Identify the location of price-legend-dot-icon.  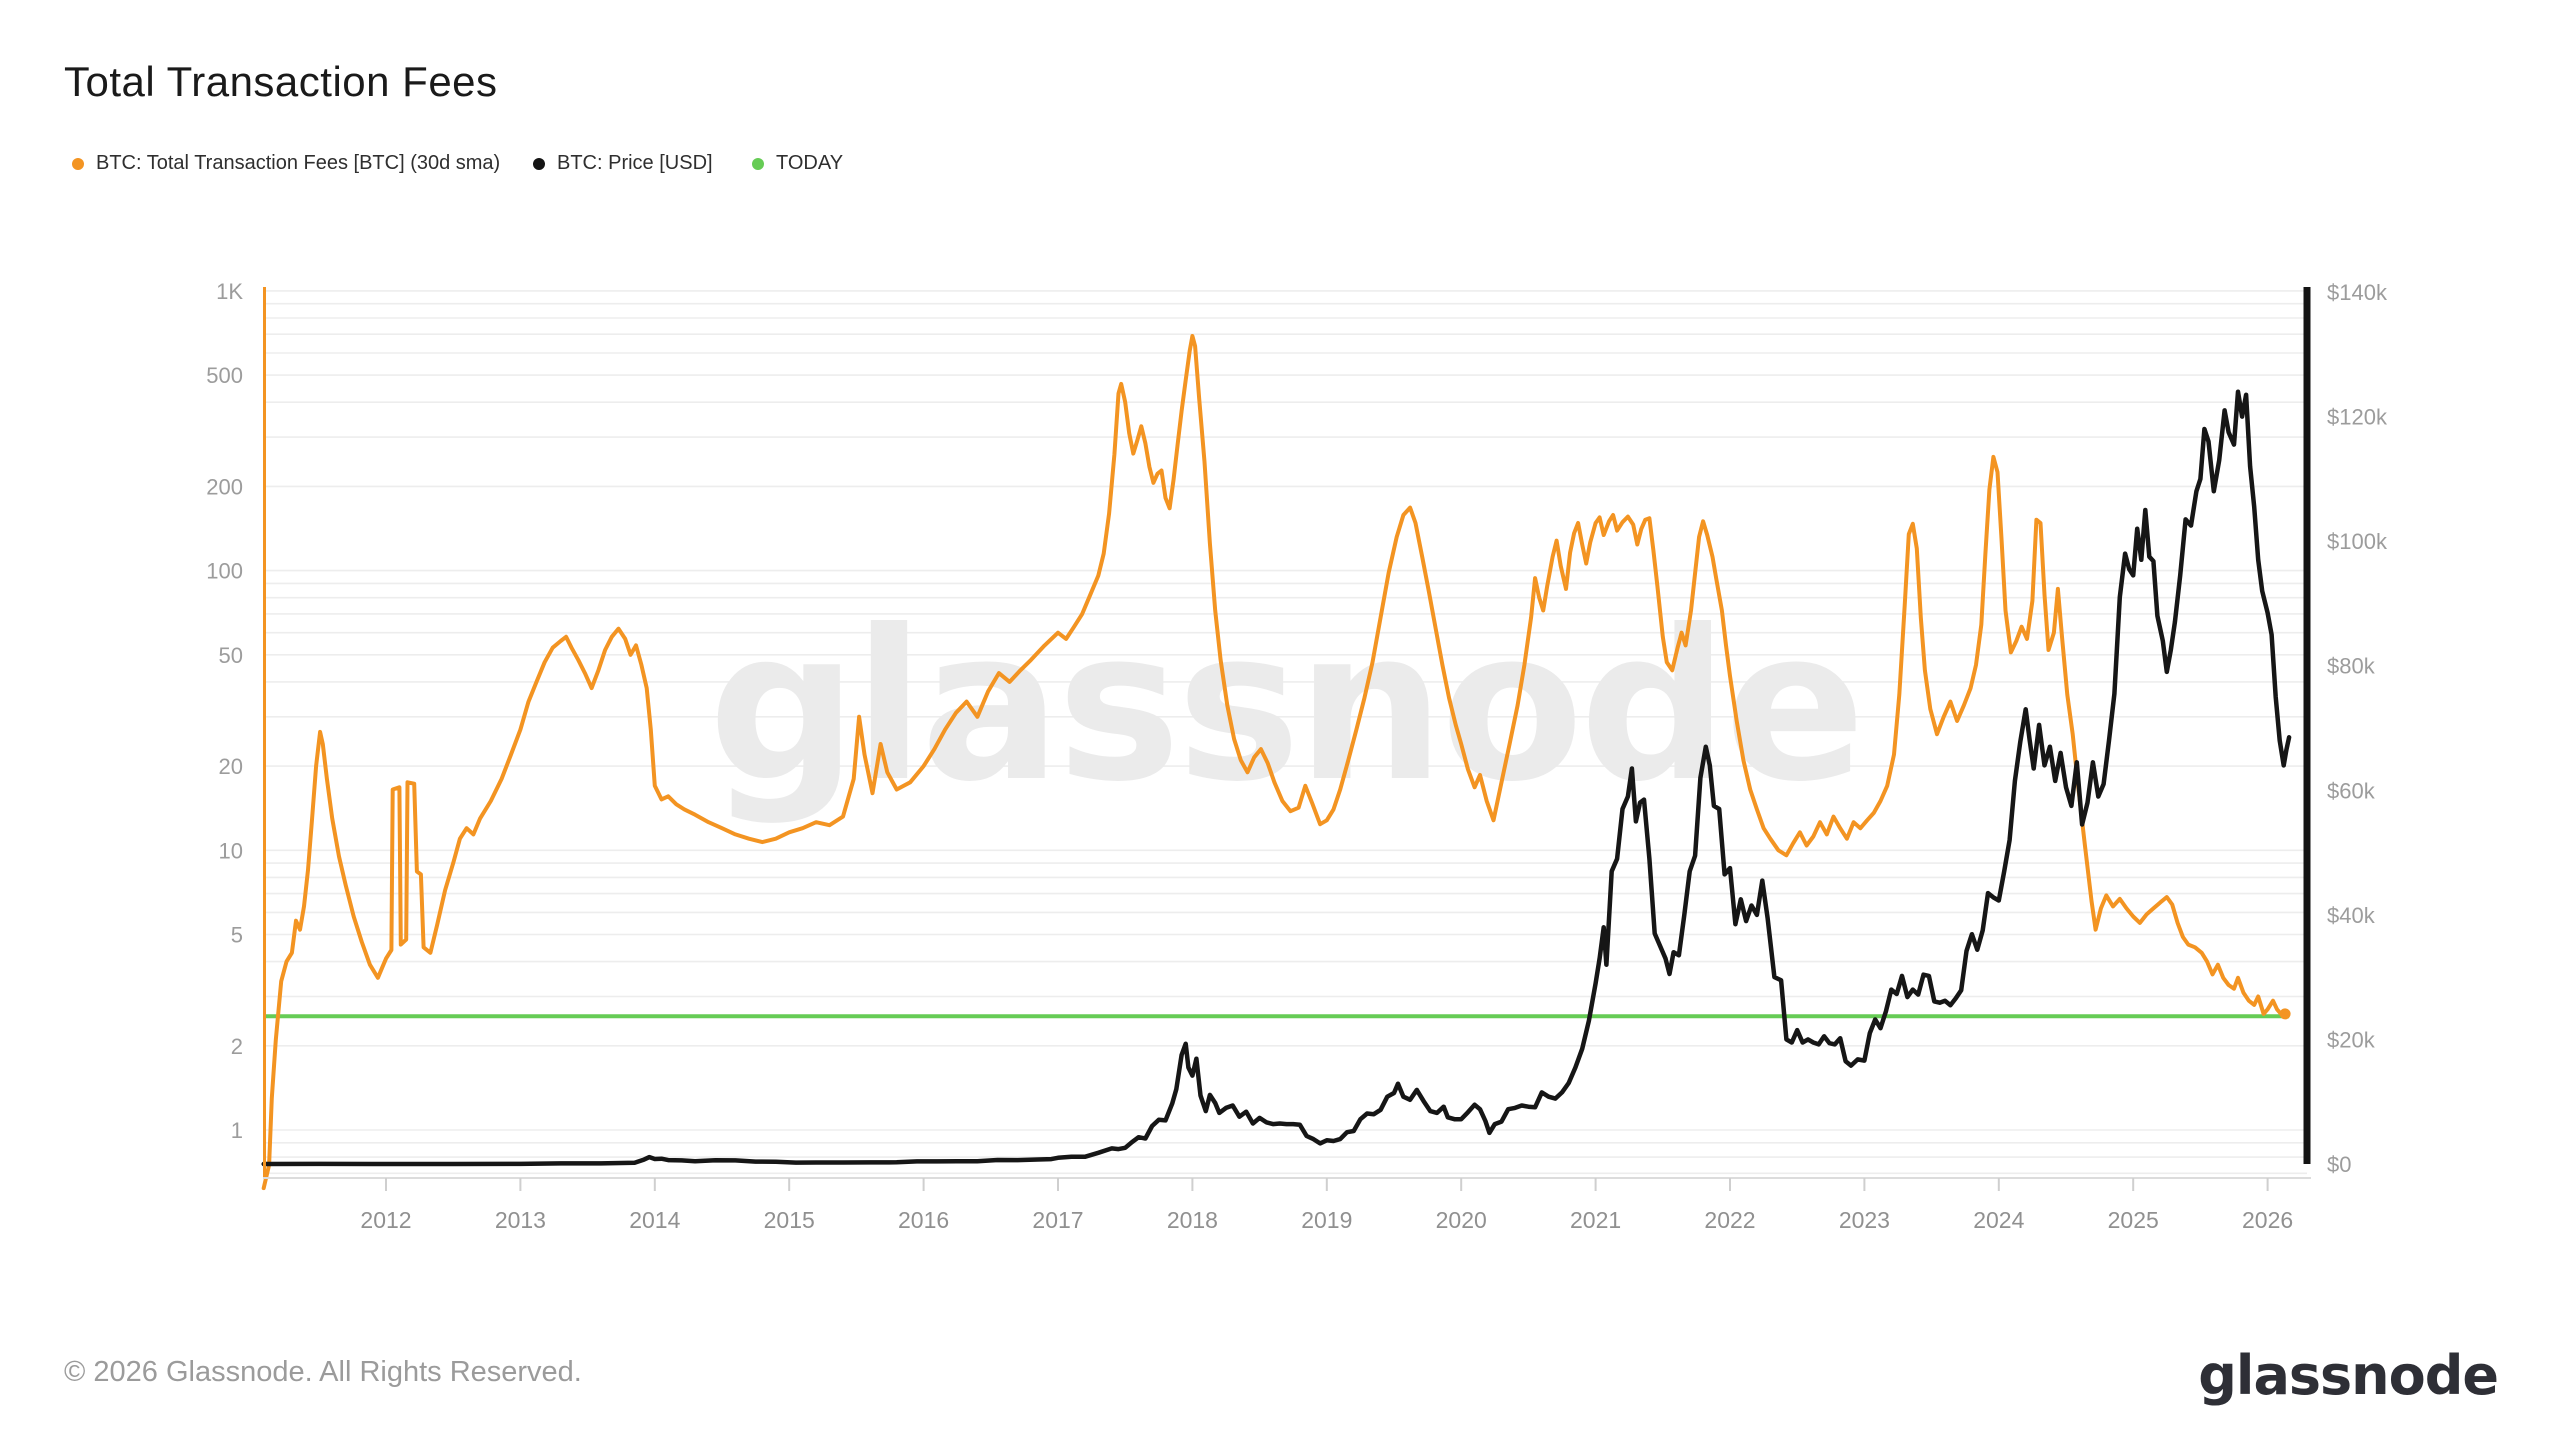
(539, 163).